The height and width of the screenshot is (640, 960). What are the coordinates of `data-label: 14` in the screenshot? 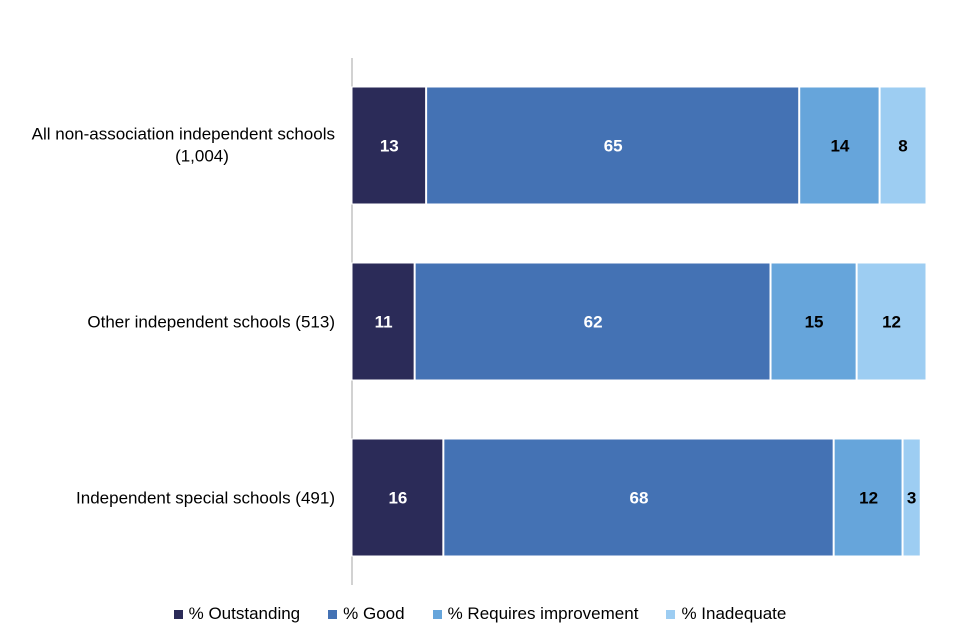 It's located at (839, 146).